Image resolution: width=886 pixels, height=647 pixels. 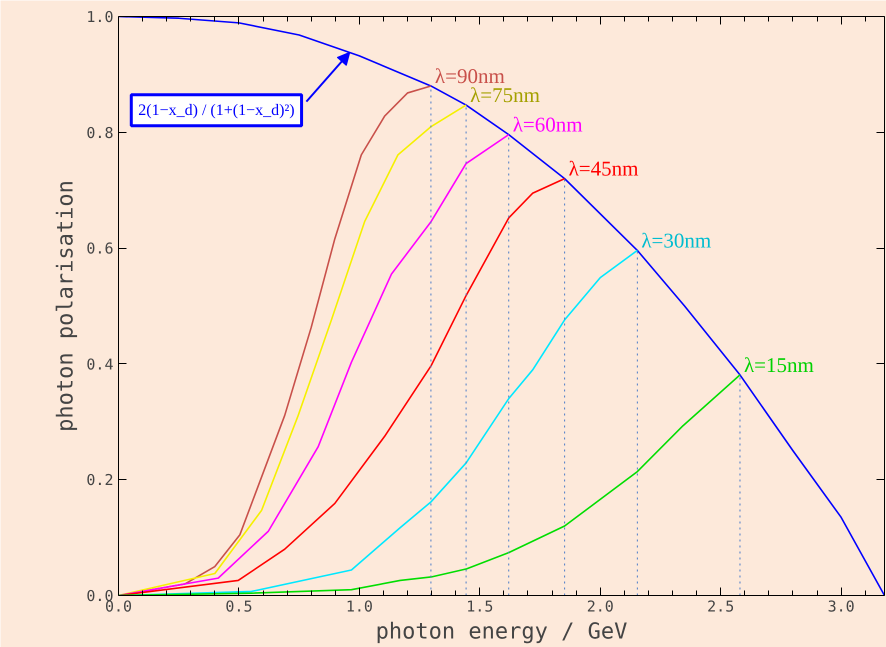 What do you see at coordinates (238, 607) in the screenshot?
I see `x-tick-label: 0.5` at bounding box center [238, 607].